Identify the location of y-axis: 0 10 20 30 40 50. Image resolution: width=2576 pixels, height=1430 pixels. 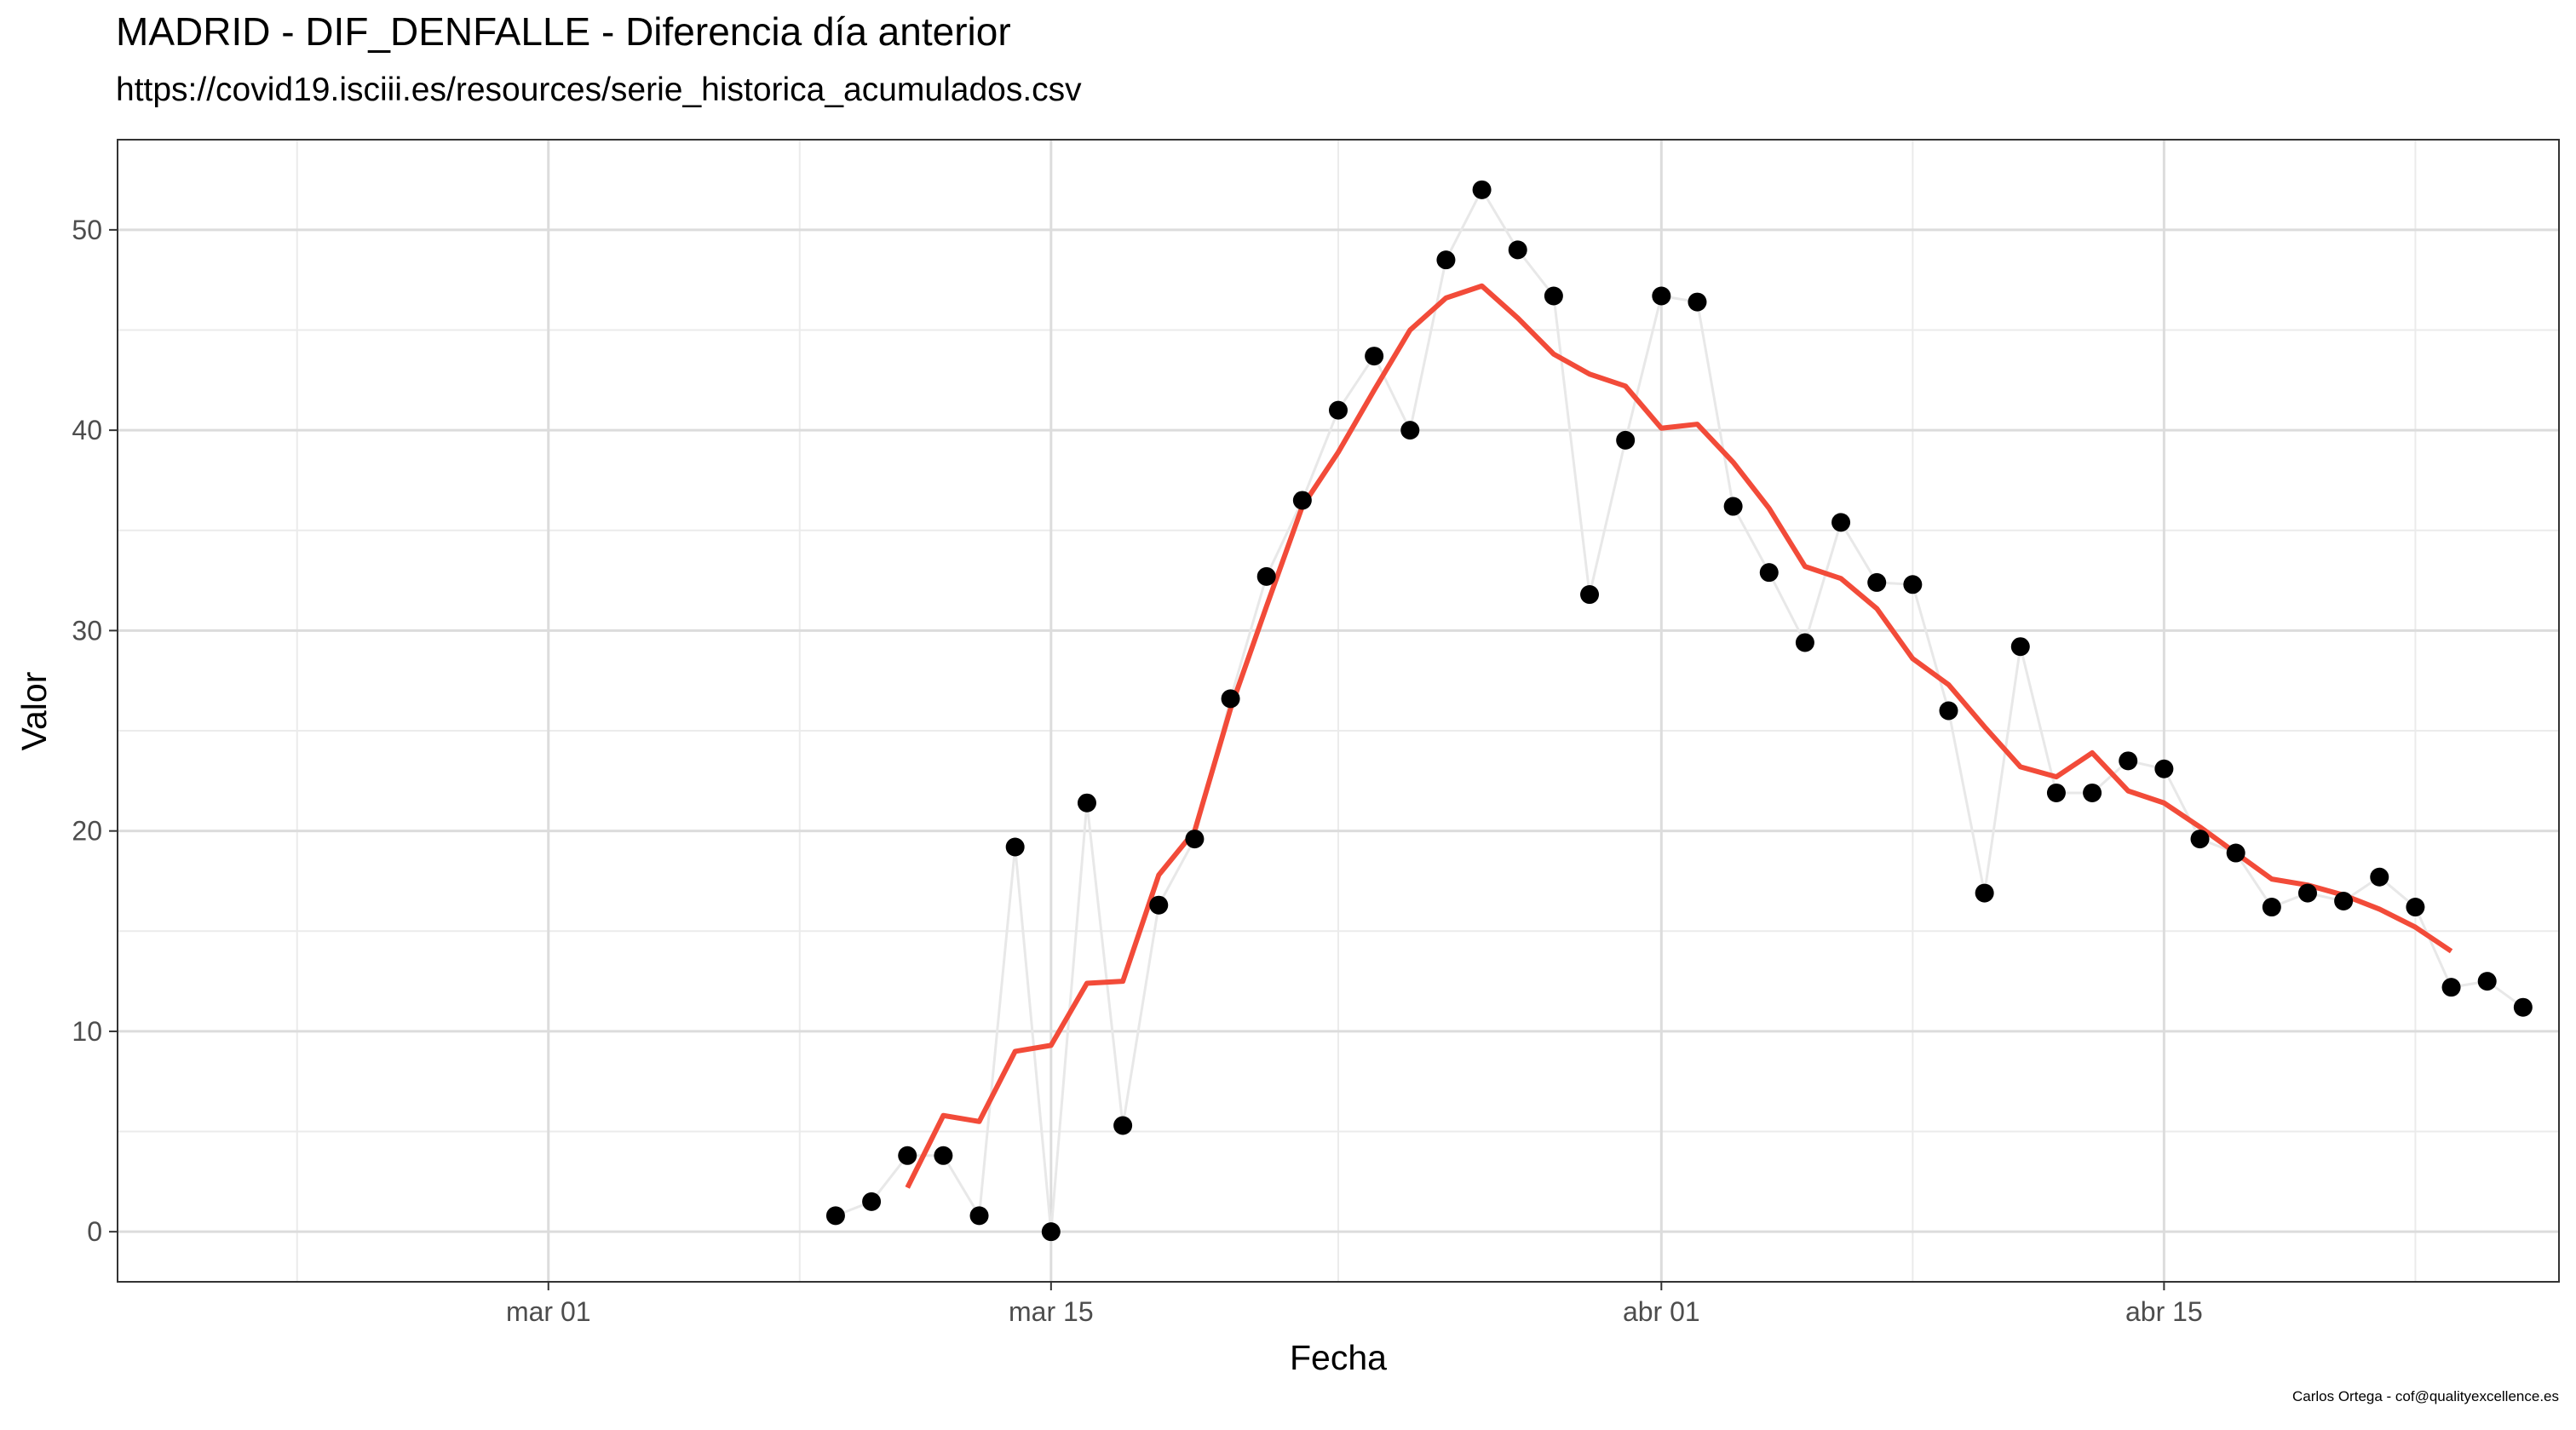
(95, 731).